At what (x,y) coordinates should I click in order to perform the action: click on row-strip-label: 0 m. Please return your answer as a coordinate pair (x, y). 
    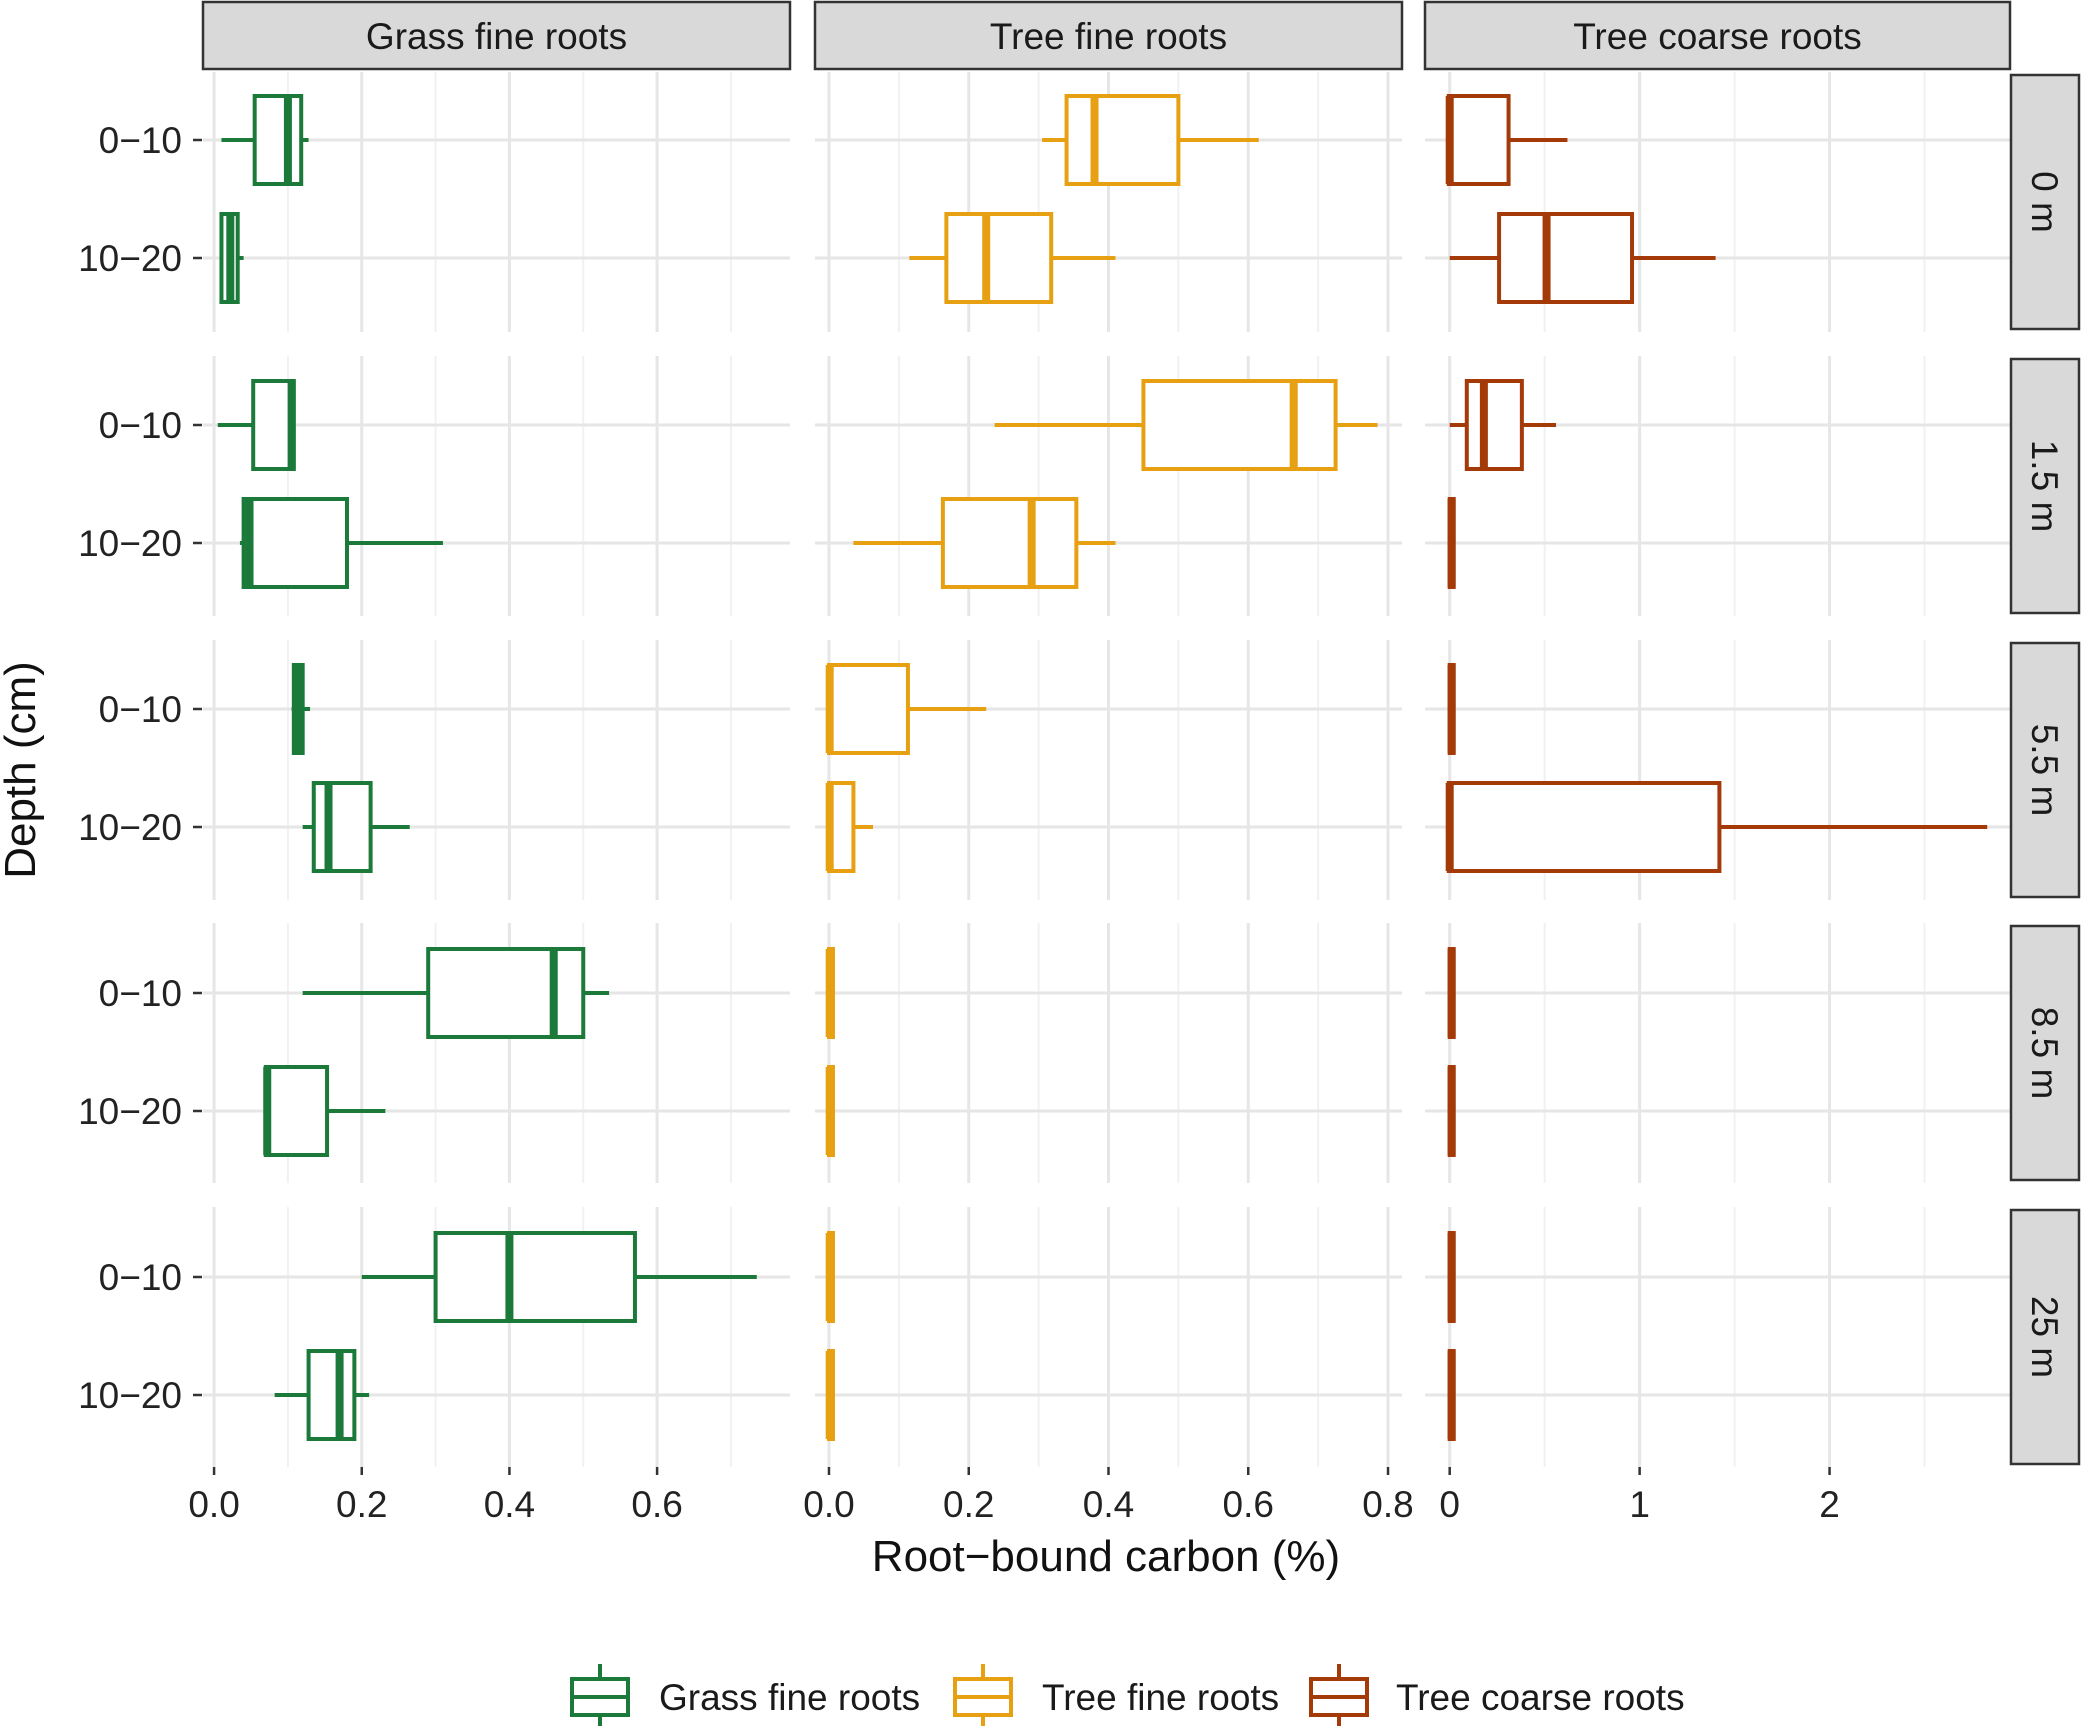
    Looking at the image, I should click on (2044, 202).